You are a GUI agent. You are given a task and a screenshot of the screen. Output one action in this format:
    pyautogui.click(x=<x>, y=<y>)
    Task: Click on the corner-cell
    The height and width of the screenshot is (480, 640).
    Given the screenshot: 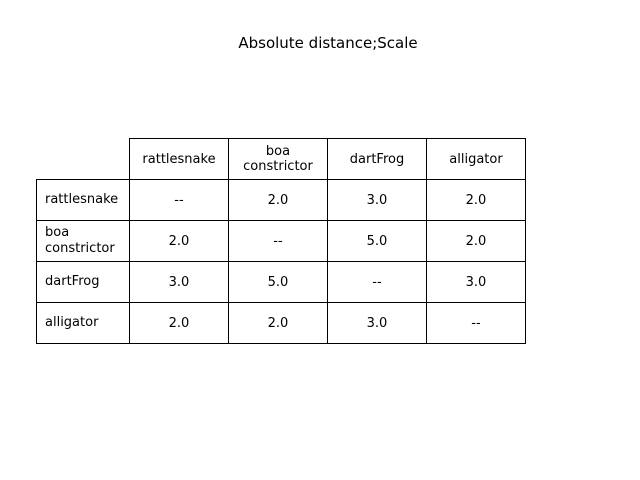 What is the action you would take?
    pyautogui.click(x=83, y=159)
    